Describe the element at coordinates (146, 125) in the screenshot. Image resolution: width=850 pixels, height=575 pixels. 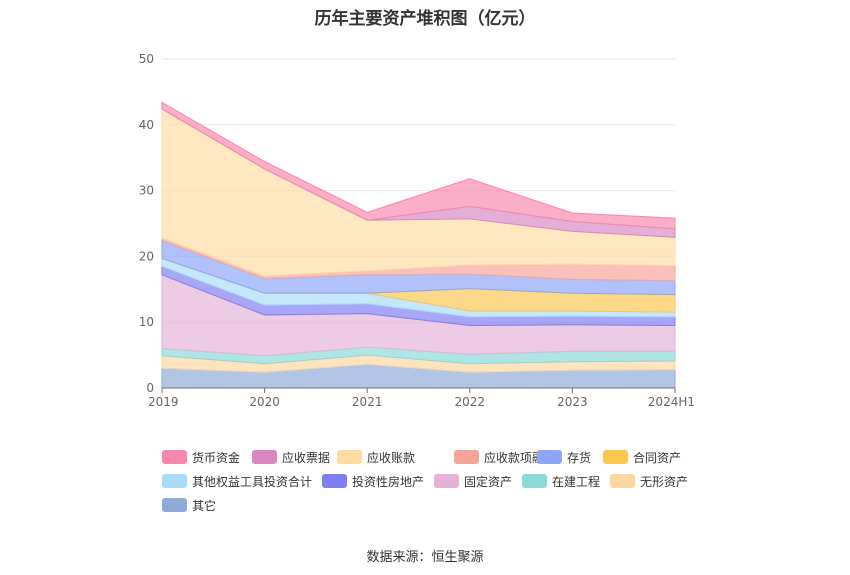
I see `y-tick-label: 40` at that location.